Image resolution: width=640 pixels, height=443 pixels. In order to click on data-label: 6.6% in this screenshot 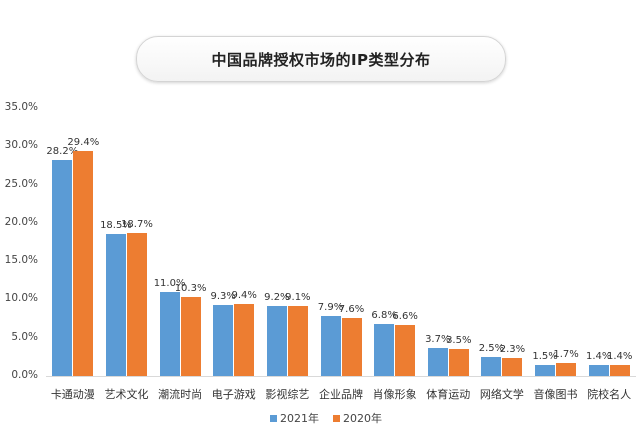, I will do `click(405, 317)`.